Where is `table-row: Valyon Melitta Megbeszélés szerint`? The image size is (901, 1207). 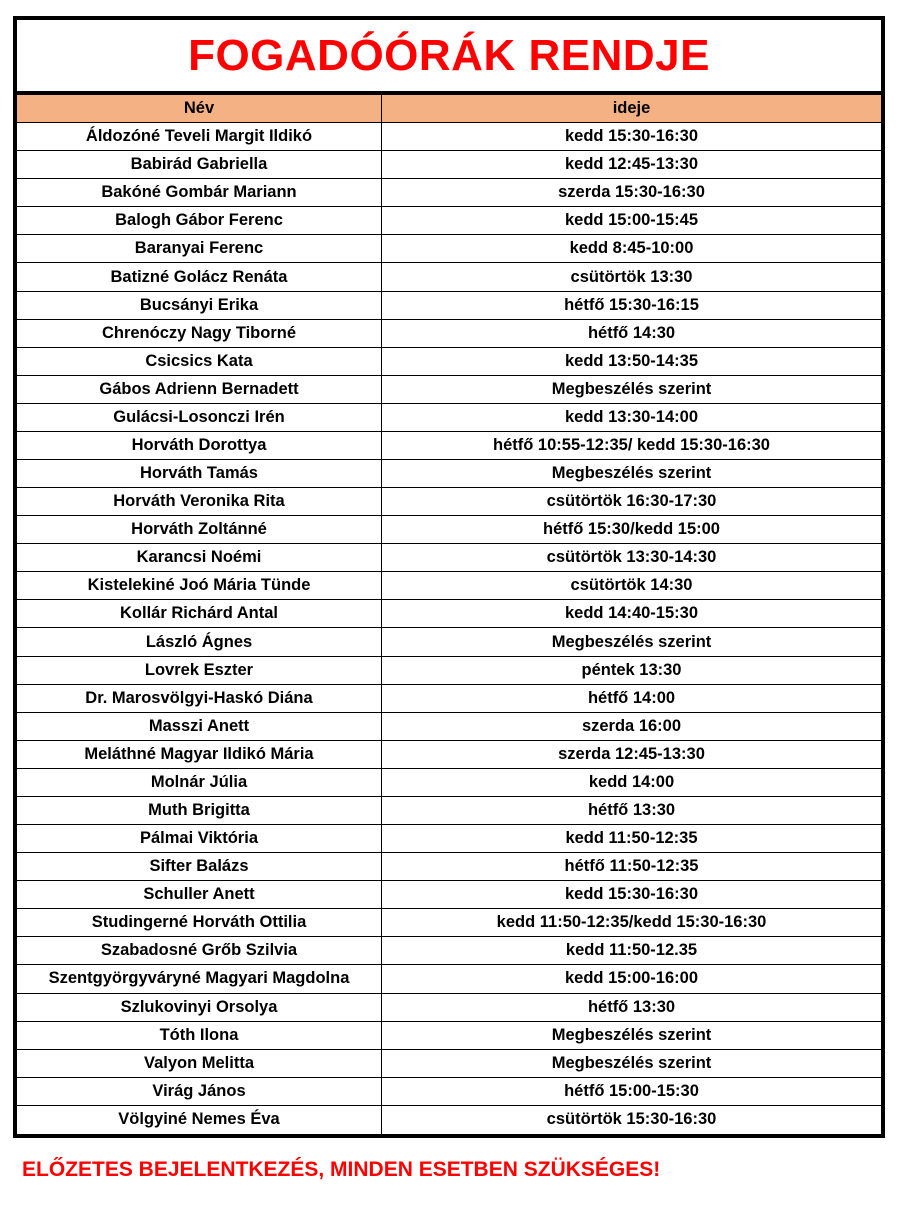 table-row: Valyon Melitta Megbeszélés szerint is located at coordinates (449, 1063).